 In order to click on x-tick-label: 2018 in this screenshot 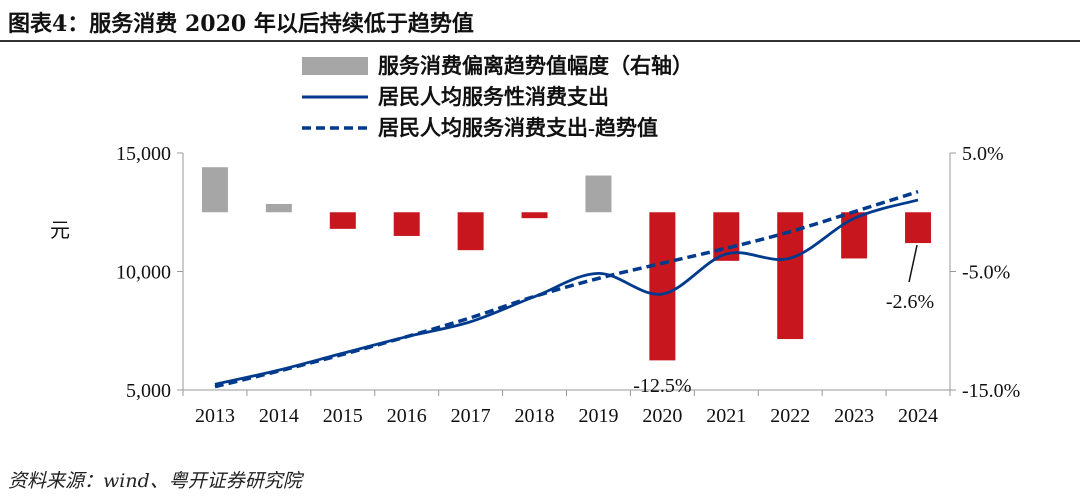, I will do `click(535, 416)`.